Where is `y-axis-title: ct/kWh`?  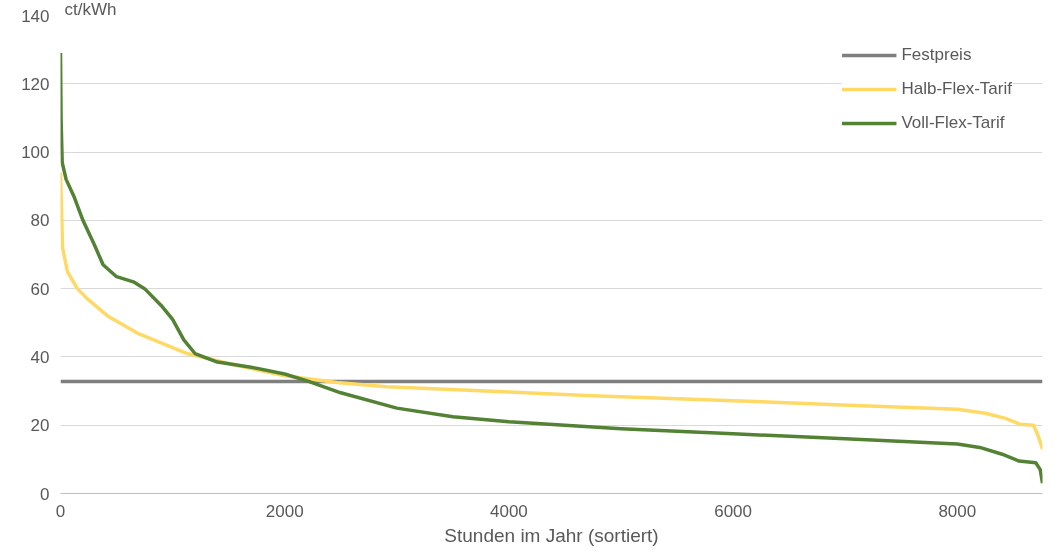 y-axis-title: ct/kWh is located at coordinates (90, 9).